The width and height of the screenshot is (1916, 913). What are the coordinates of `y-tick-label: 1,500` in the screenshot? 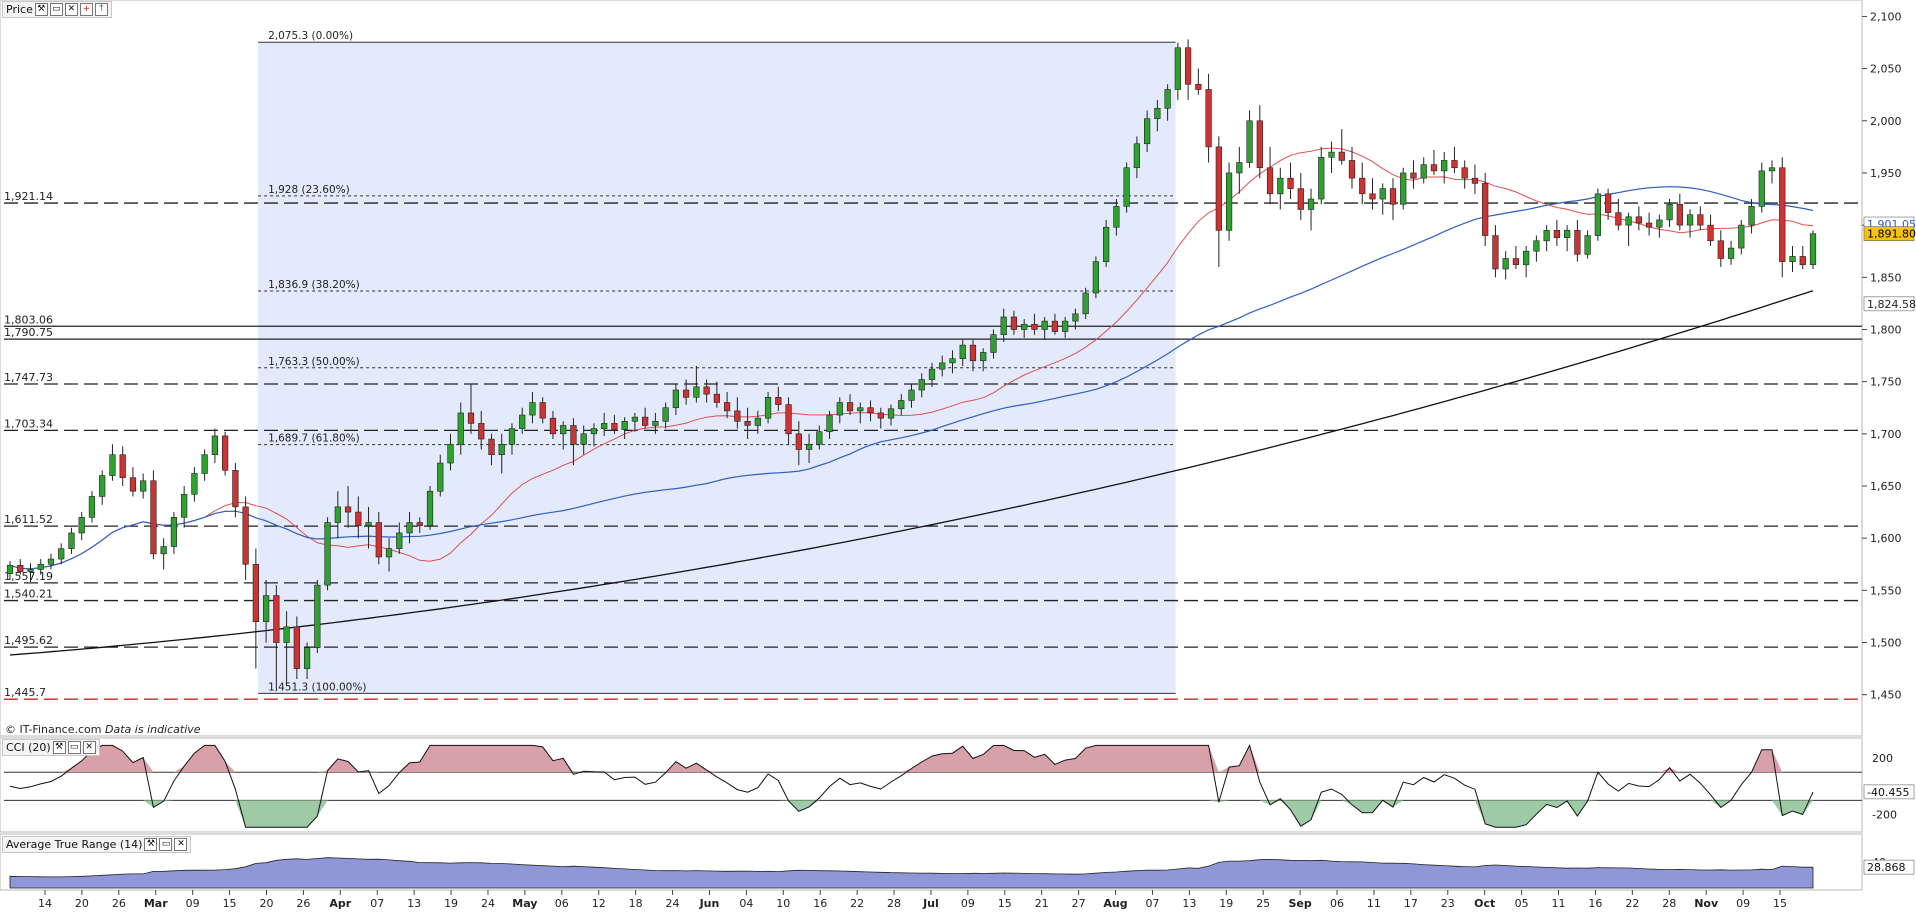 It's located at (1886, 643).